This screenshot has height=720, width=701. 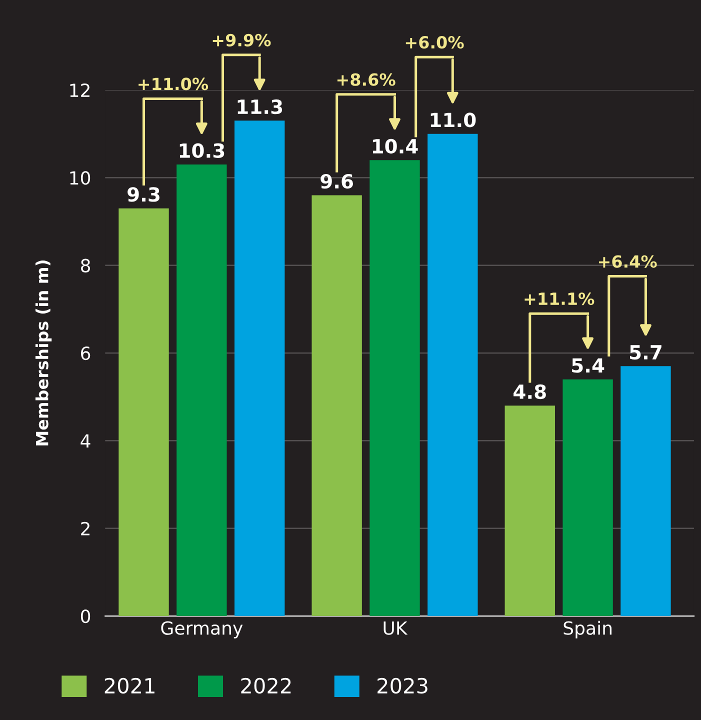 I want to click on data-label: 4.8, so click(x=530, y=392).